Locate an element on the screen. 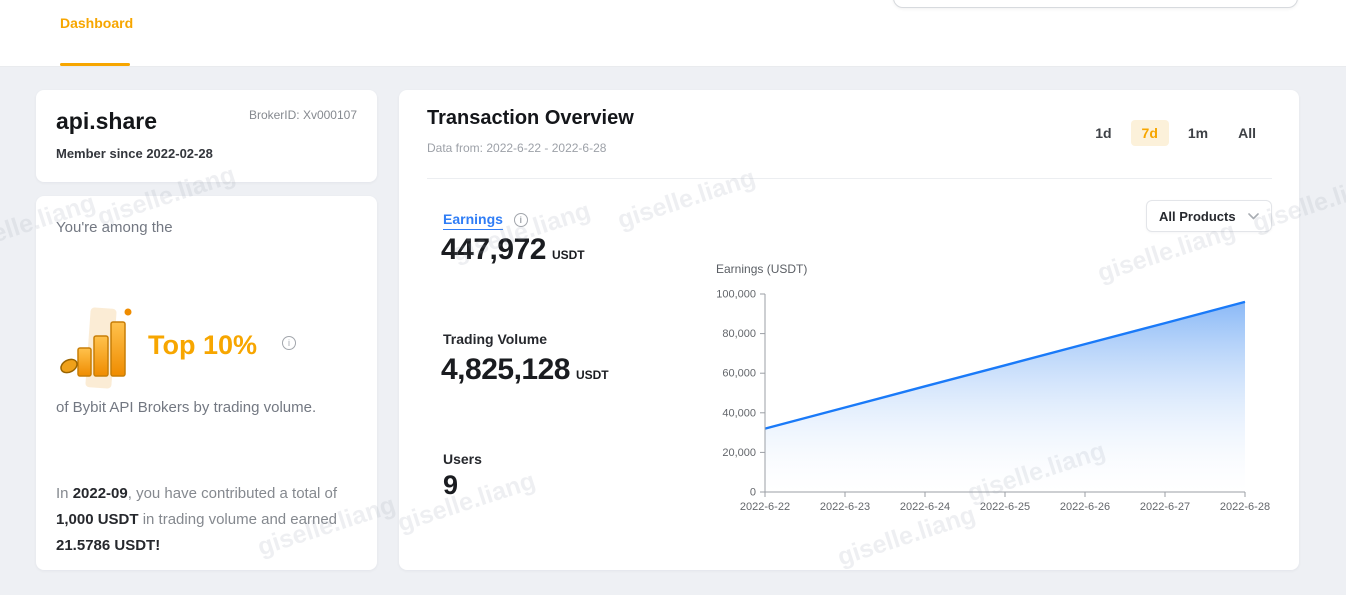 The image size is (1346, 595). rank-intro-text: You're among the is located at coordinates (114, 227).